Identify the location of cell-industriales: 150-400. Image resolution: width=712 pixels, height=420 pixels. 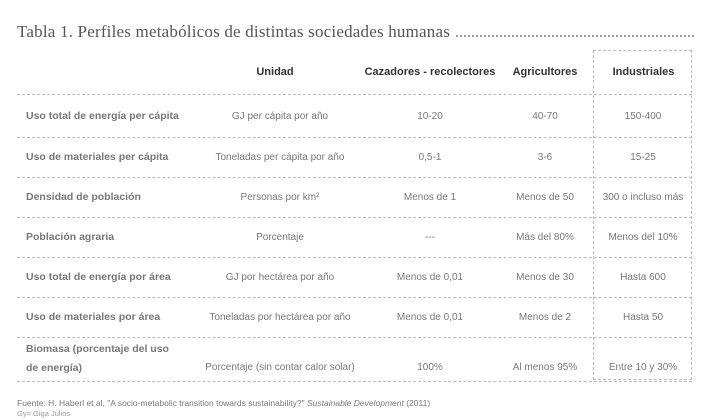
(643, 116).